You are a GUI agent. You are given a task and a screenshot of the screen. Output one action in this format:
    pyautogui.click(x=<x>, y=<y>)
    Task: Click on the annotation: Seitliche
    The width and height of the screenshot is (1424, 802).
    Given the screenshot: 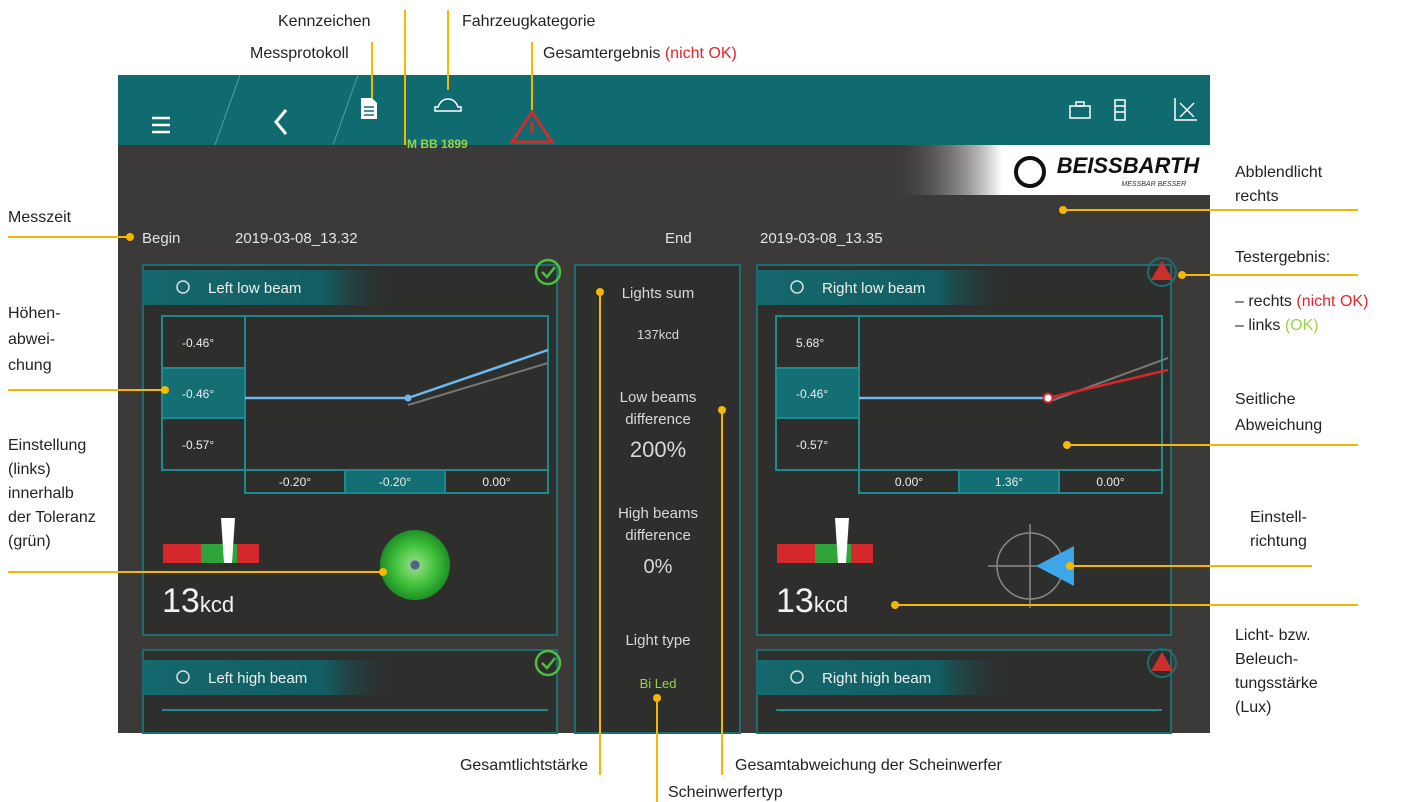 What is the action you would take?
    pyautogui.click(x=1265, y=399)
    